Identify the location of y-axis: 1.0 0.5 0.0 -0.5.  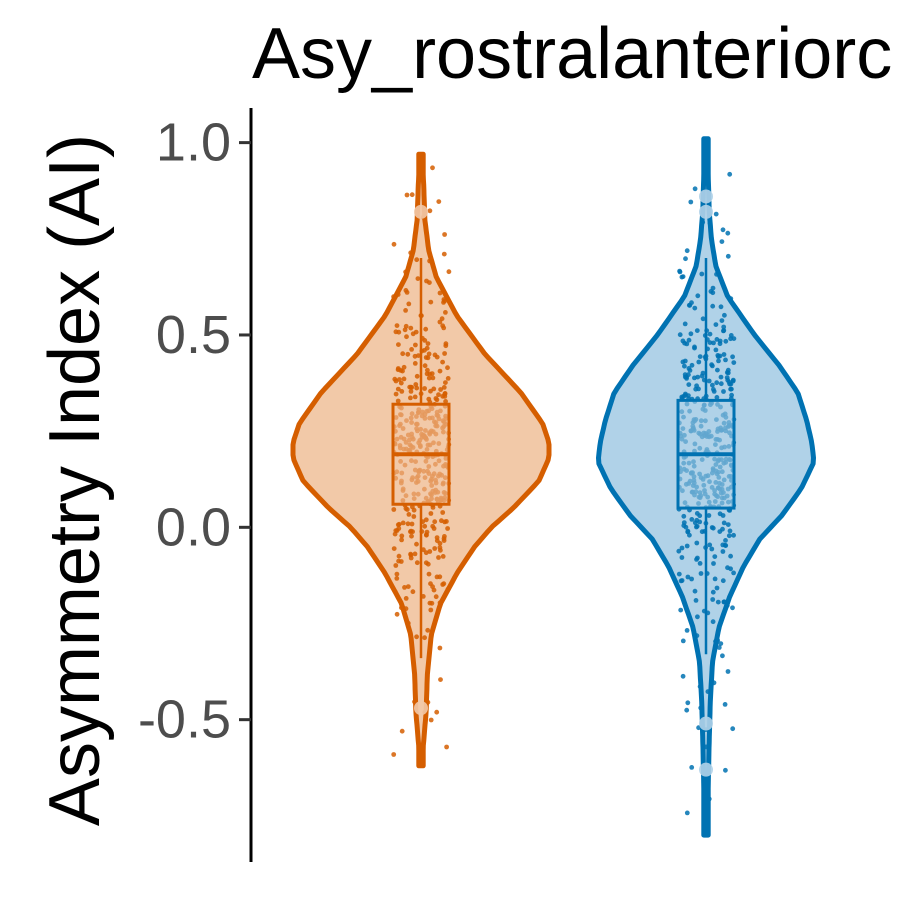
(195, 485).